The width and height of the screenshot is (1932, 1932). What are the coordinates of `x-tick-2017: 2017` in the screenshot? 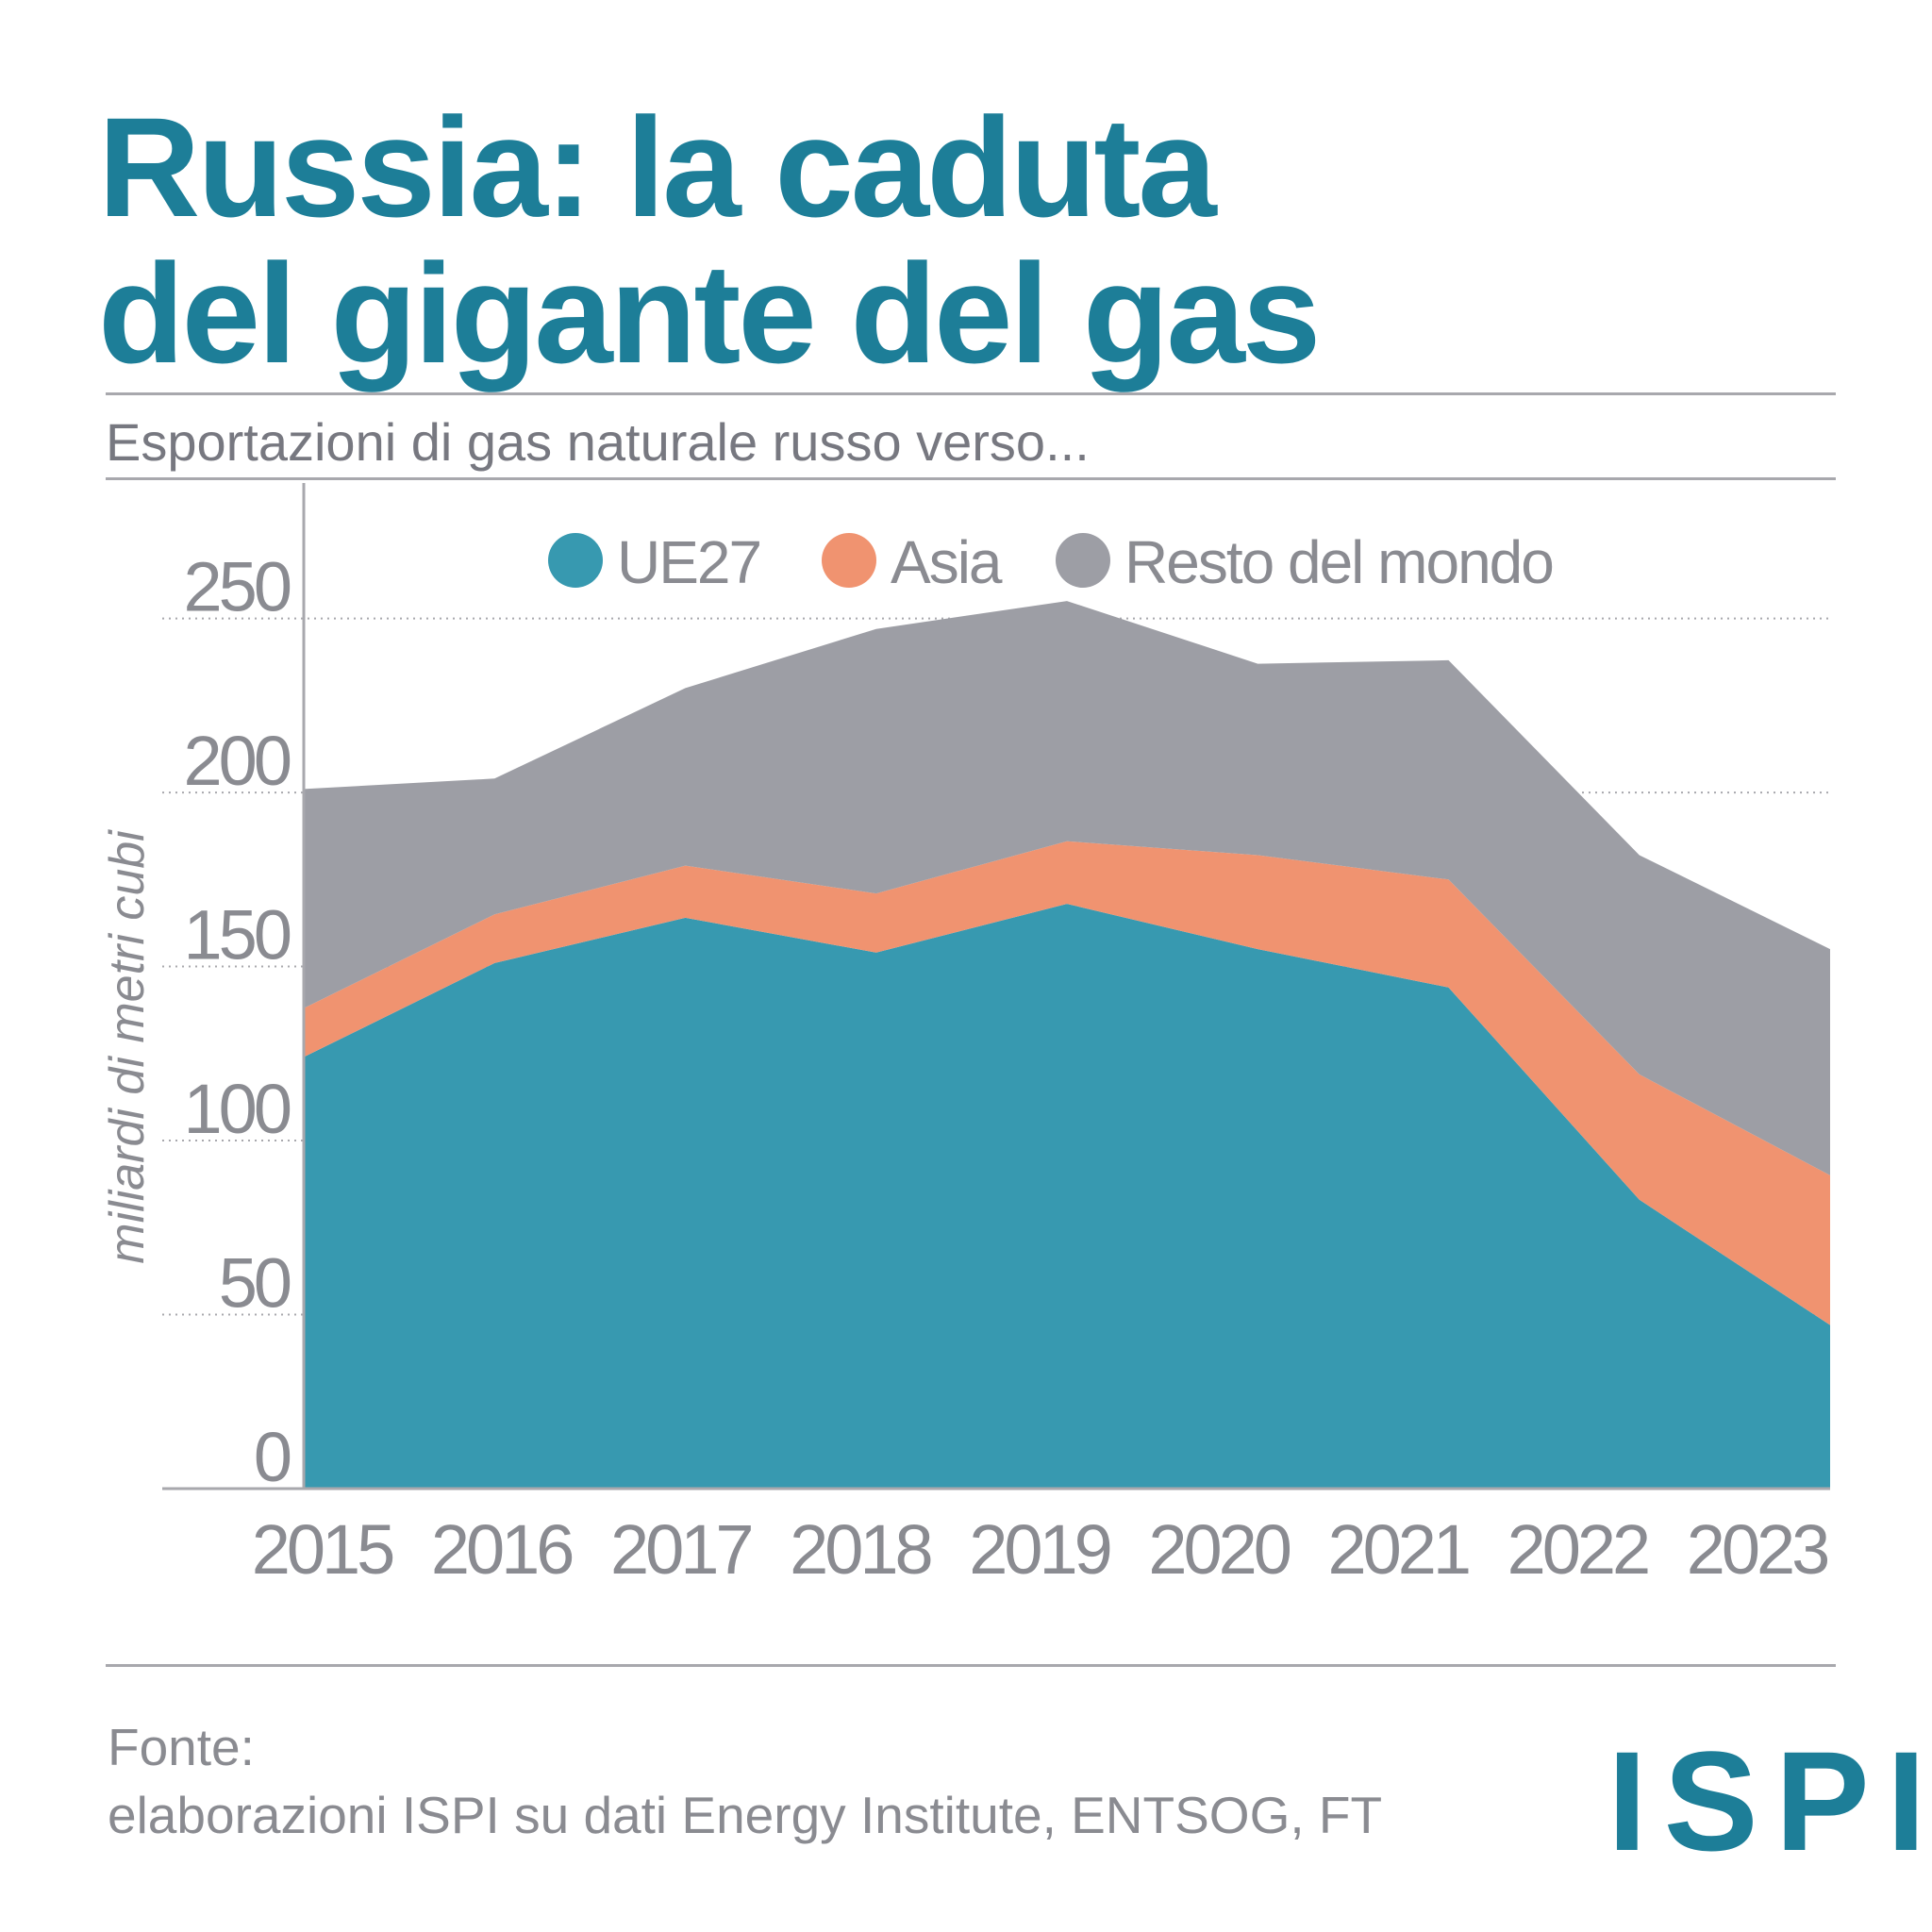 It's located at (681, 1549).